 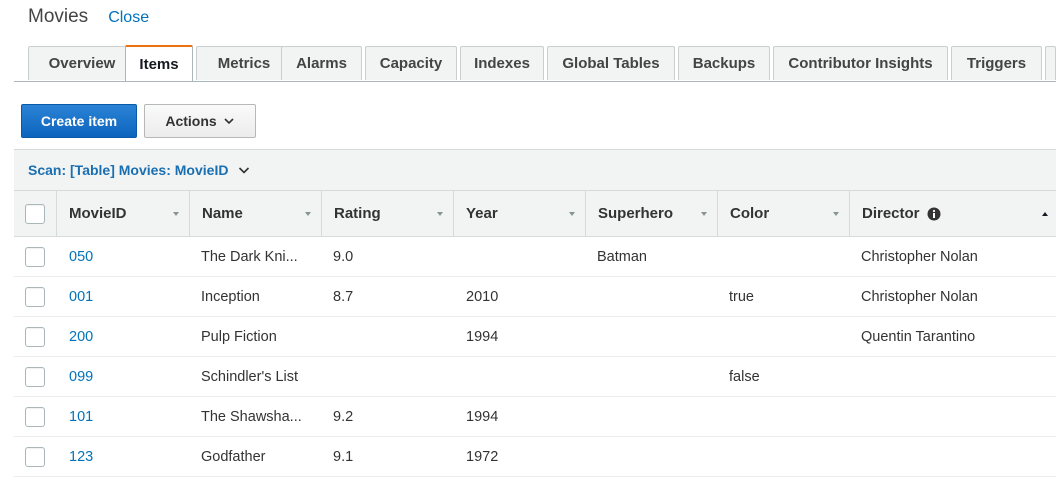 What do you see at coordinates (520, 213) in the screenshot?
I see `column-header-year: Year` at bounding box center [520, 213].